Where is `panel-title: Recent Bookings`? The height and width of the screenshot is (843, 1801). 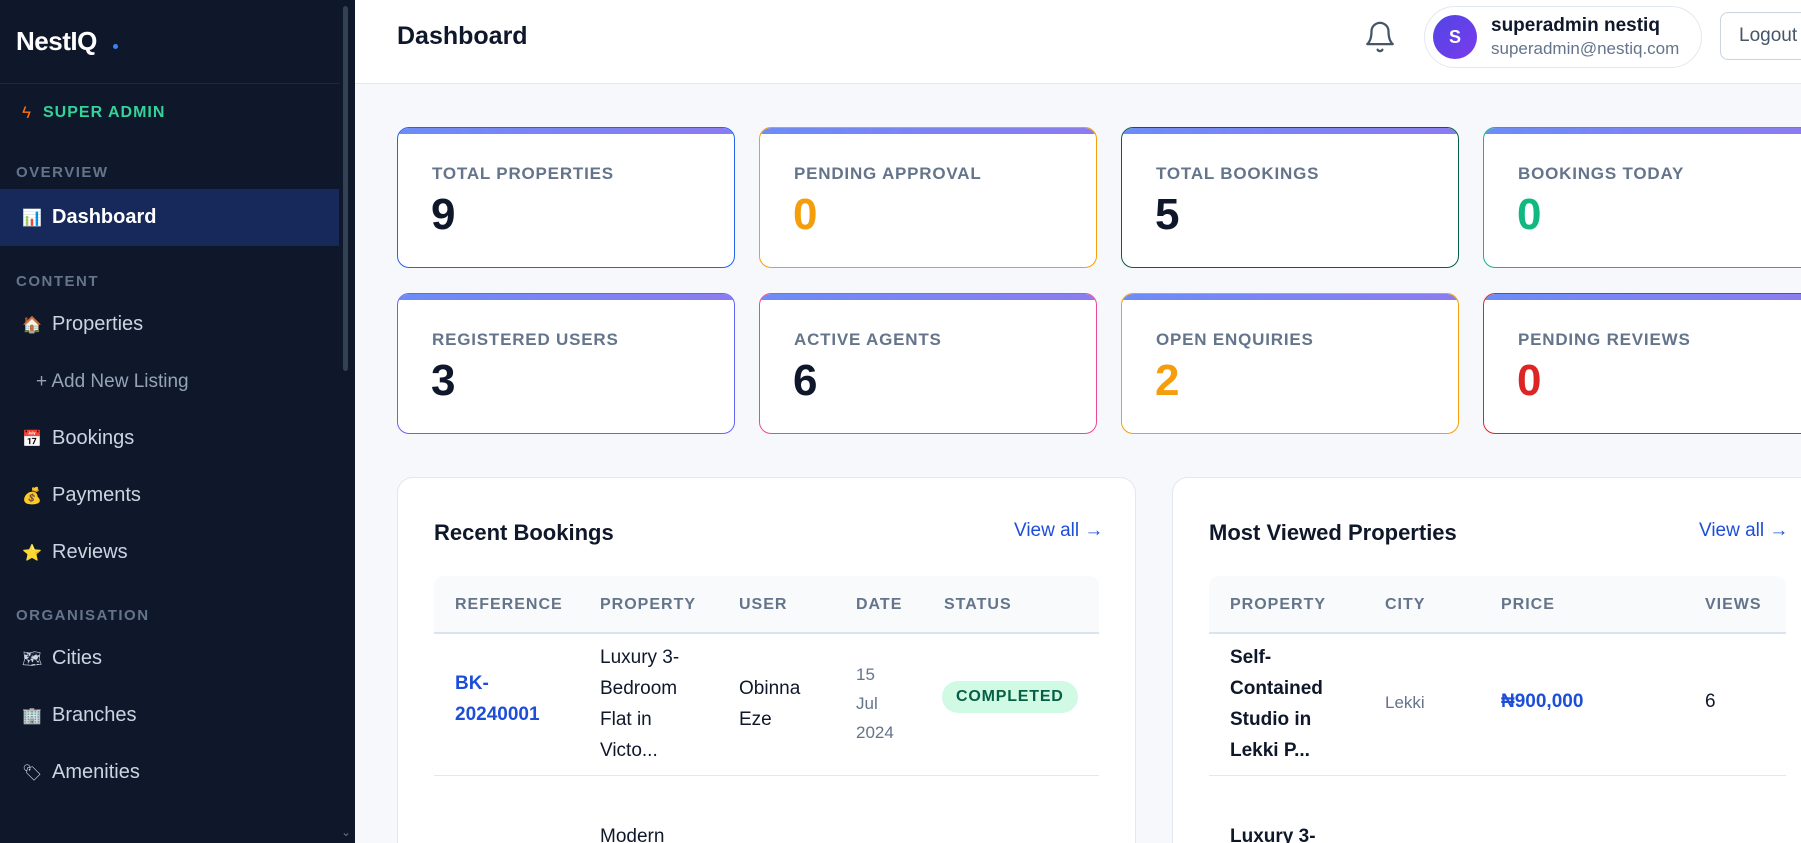
panel-title: Recent Bookings is located at coordinates (524, 532).